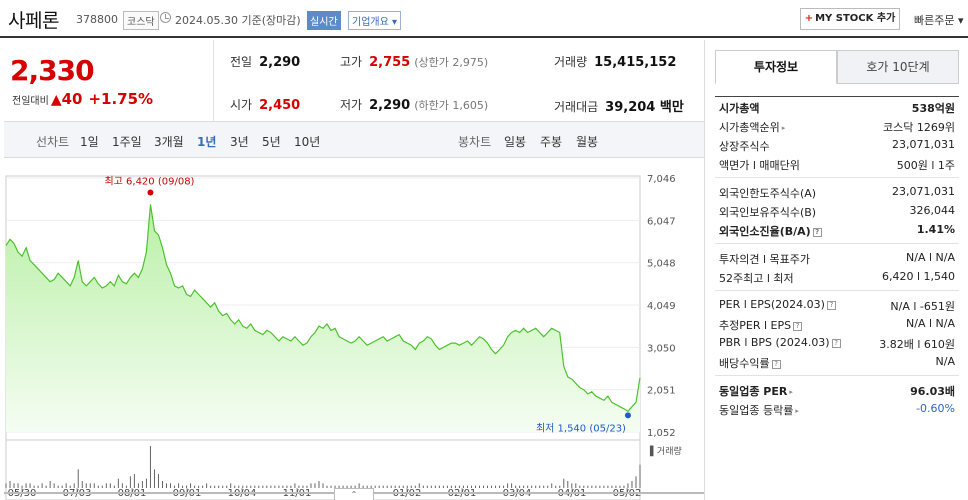 This screenshot has width=968, height=500. Describe the element at coordinates (56, 100) in the screenshot. I see `up-triangle-icon: ▲` at that location.